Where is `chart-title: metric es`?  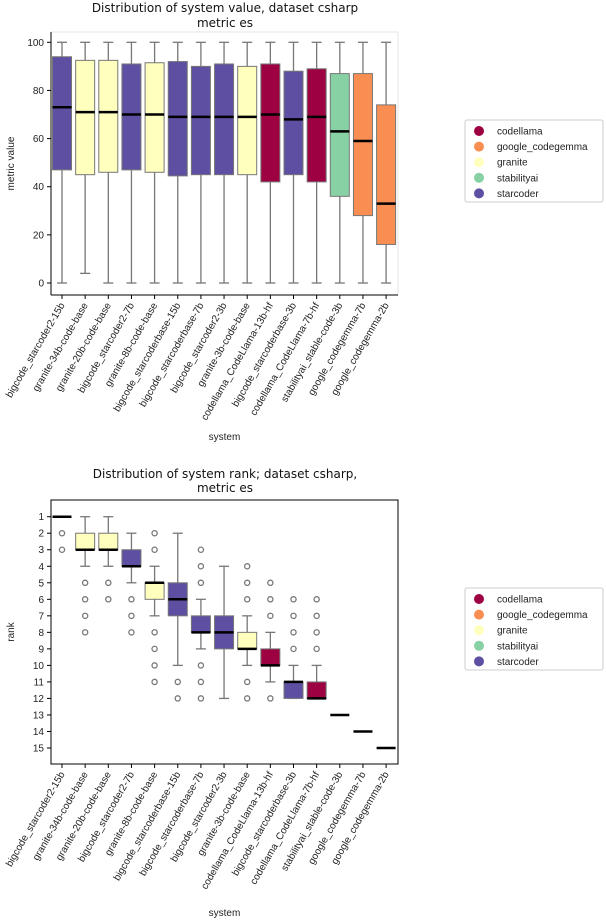 chart-title: metric es is located at coordinates (225, 488).